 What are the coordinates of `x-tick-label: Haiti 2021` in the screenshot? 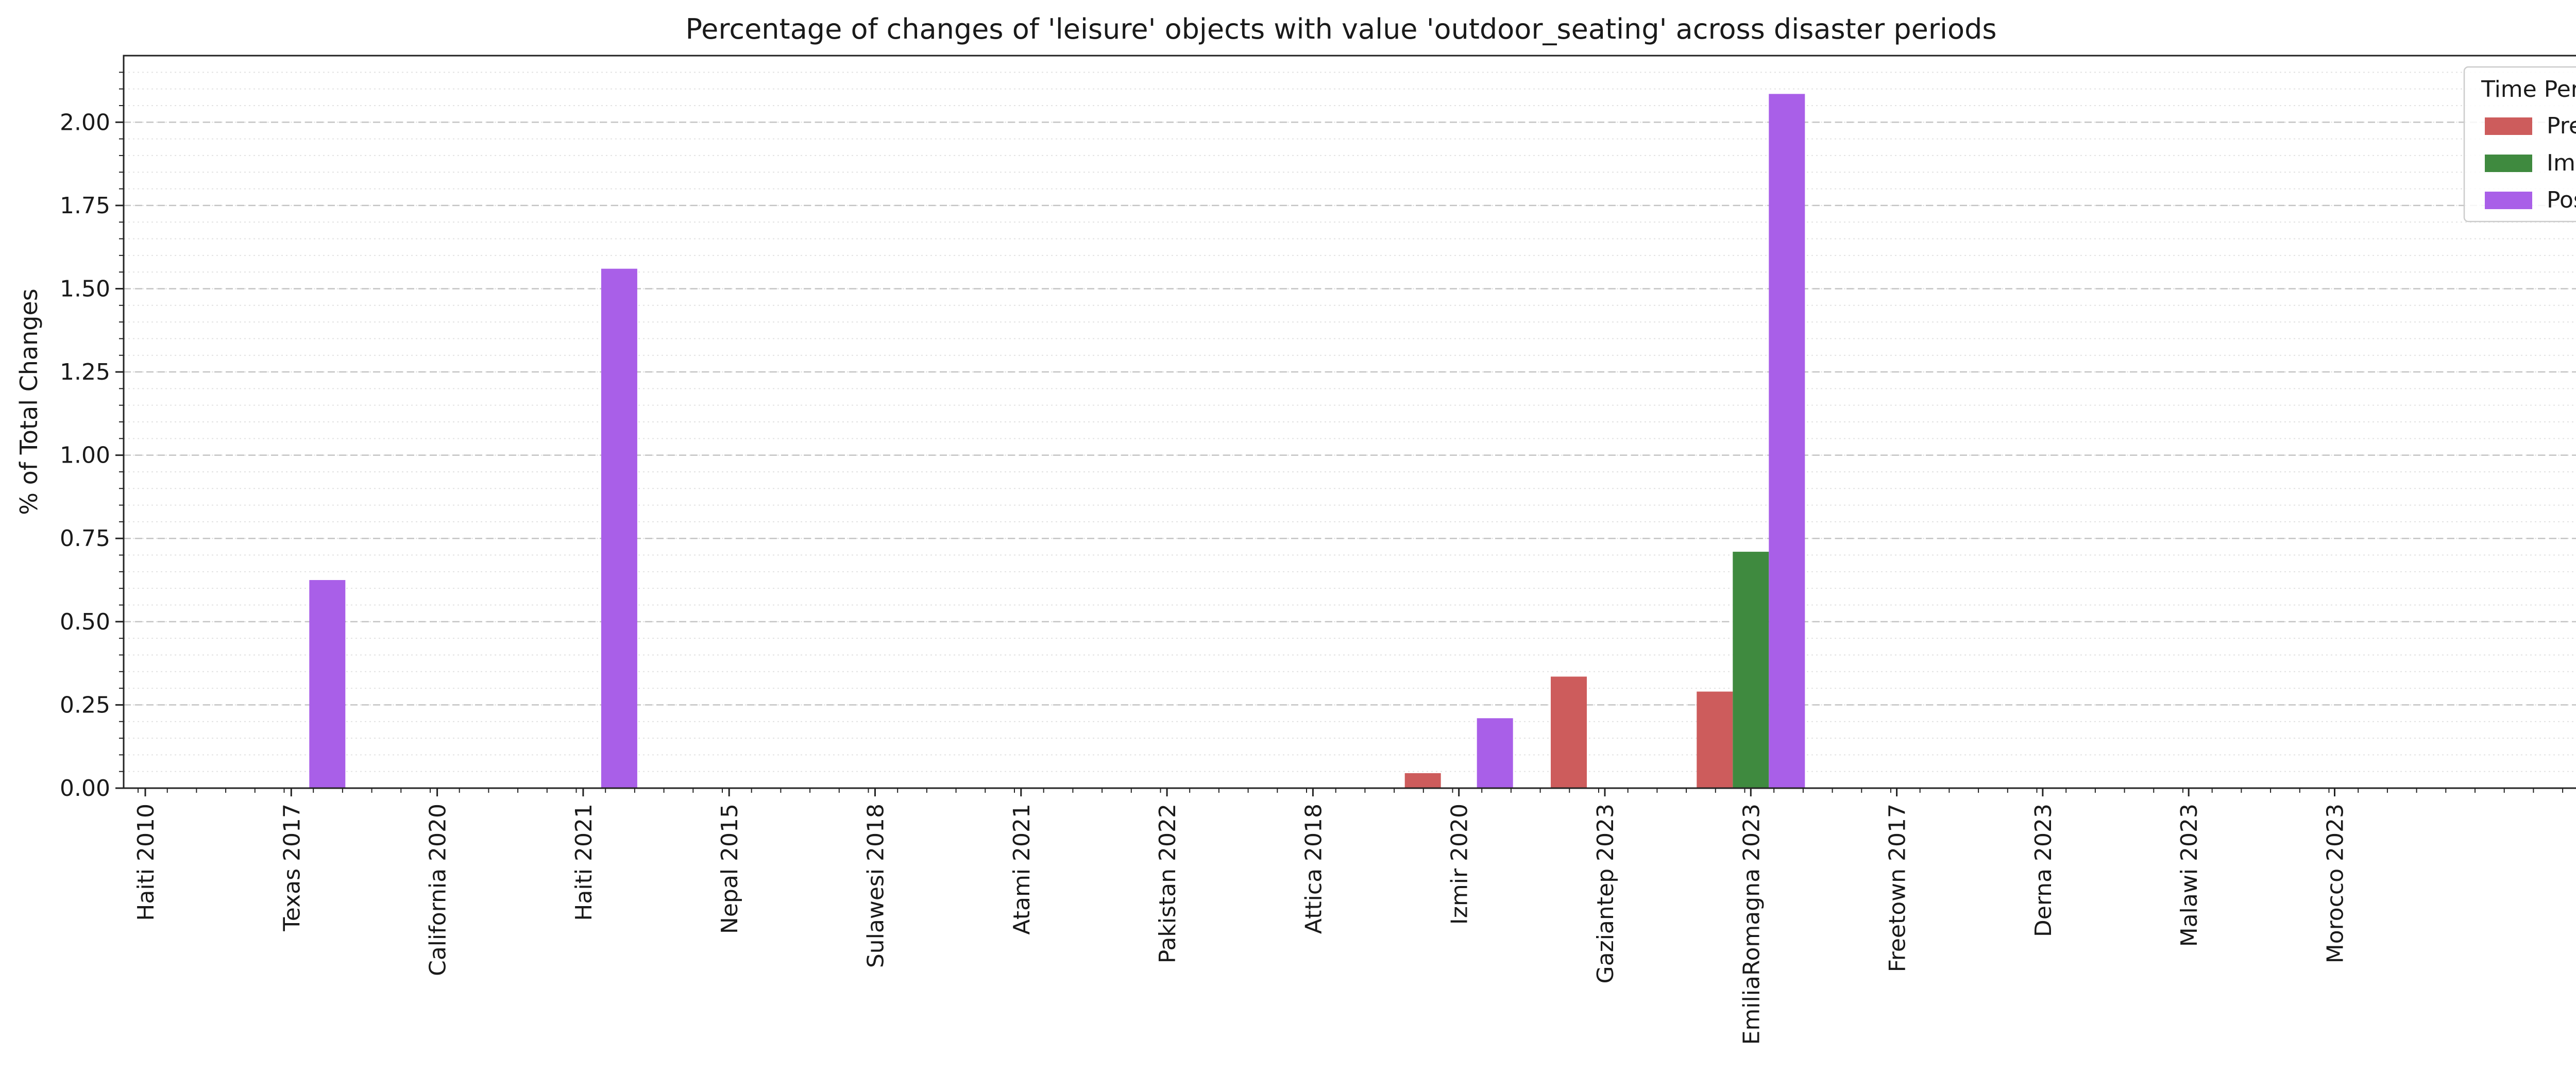 It's located at (584, 863).